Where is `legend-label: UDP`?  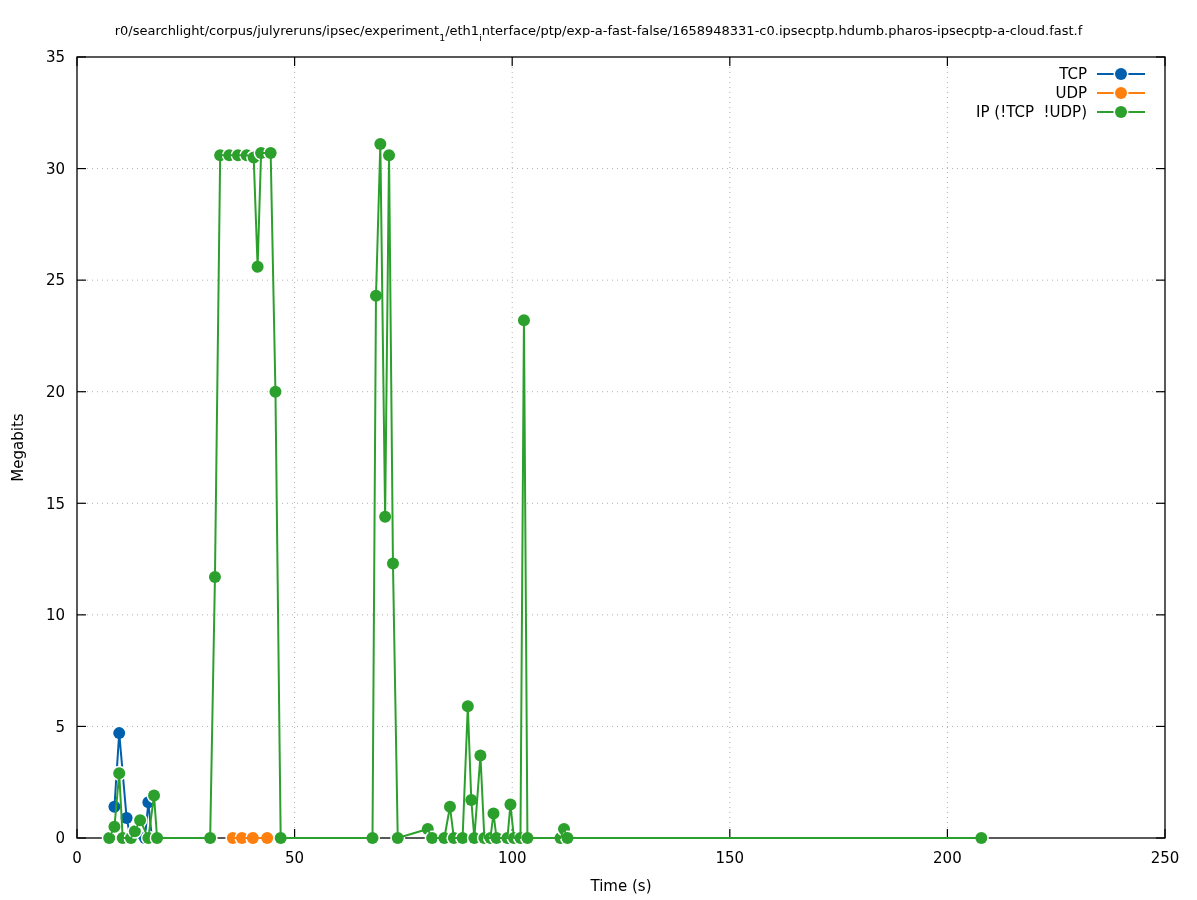
legend-label: UDP is located at coordinates (1071, 93).